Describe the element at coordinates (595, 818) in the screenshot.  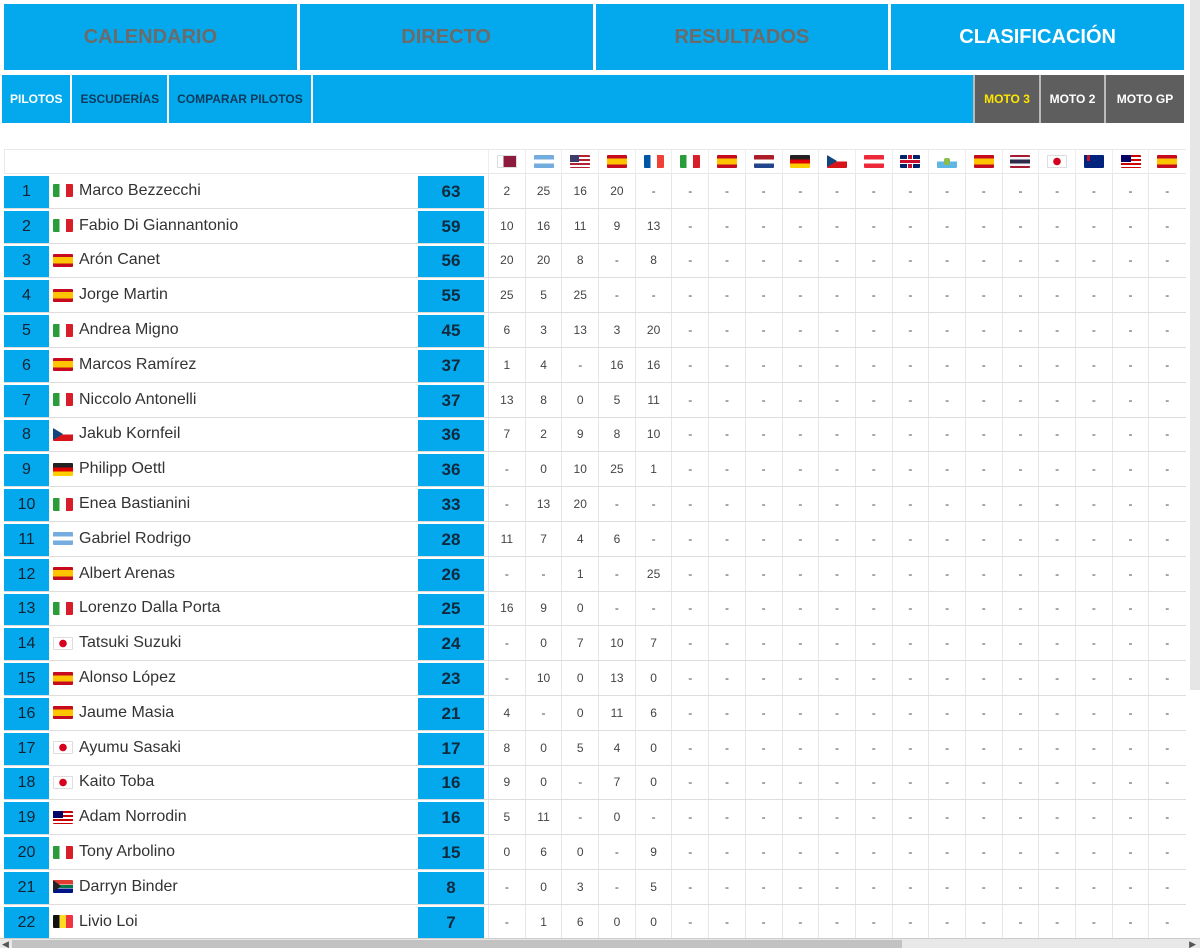
I see `table-row: 19 Adam Norrodin 16 5 11-0- - - - - - - - - - - - - - -` at that location.